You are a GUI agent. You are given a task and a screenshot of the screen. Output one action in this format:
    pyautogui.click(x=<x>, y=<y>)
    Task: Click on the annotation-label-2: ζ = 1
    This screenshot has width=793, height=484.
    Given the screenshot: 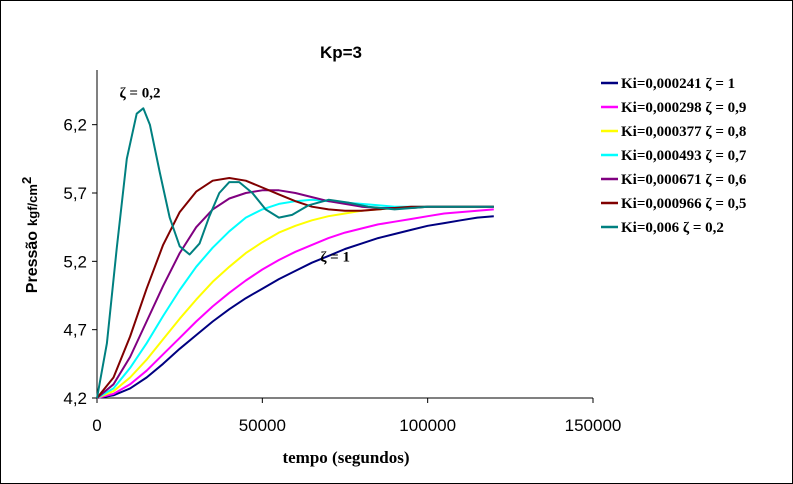 What is the action you would take?
    pyautogui.click(x=335, y=257)
    